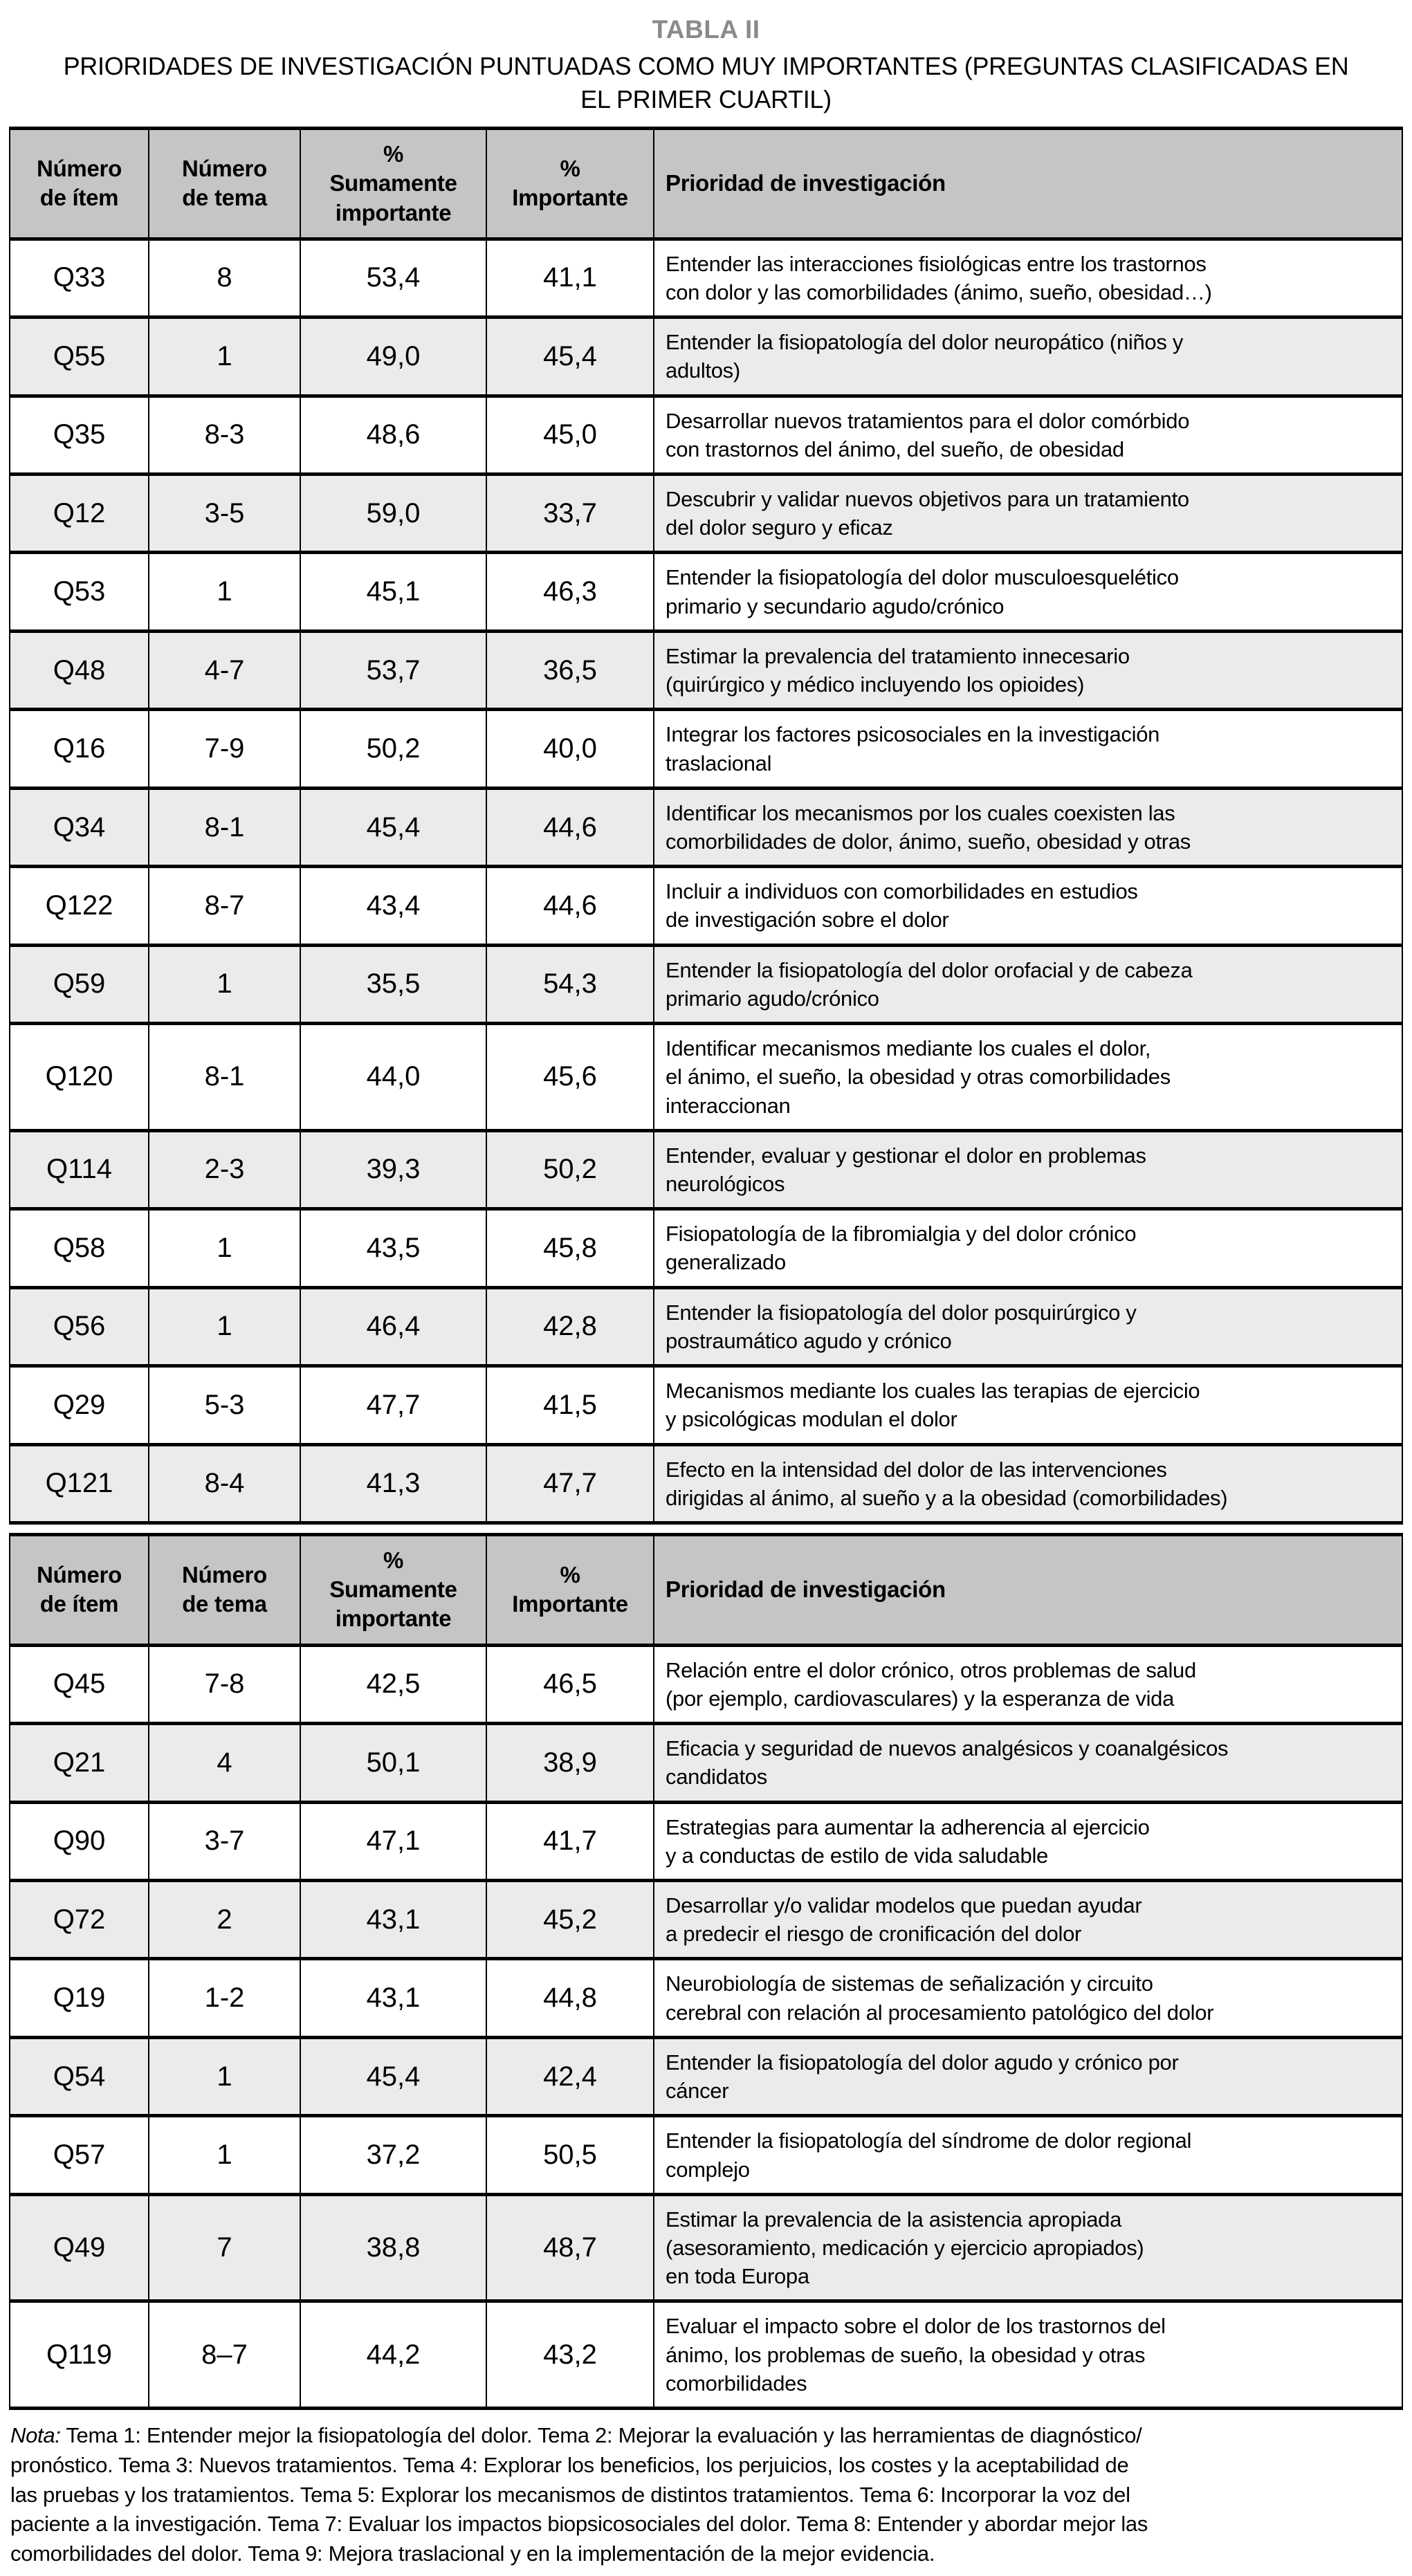  What do you see at coordinates (225, 1169) in the screenshot?
I see `cell-tema: 2-3` at bounding box center [225, 1169].